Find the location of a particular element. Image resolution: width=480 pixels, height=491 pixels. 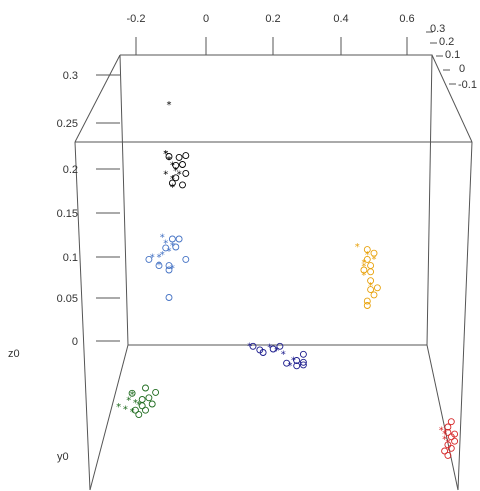

box-edge-top-left is located at coordinates (97, 98).